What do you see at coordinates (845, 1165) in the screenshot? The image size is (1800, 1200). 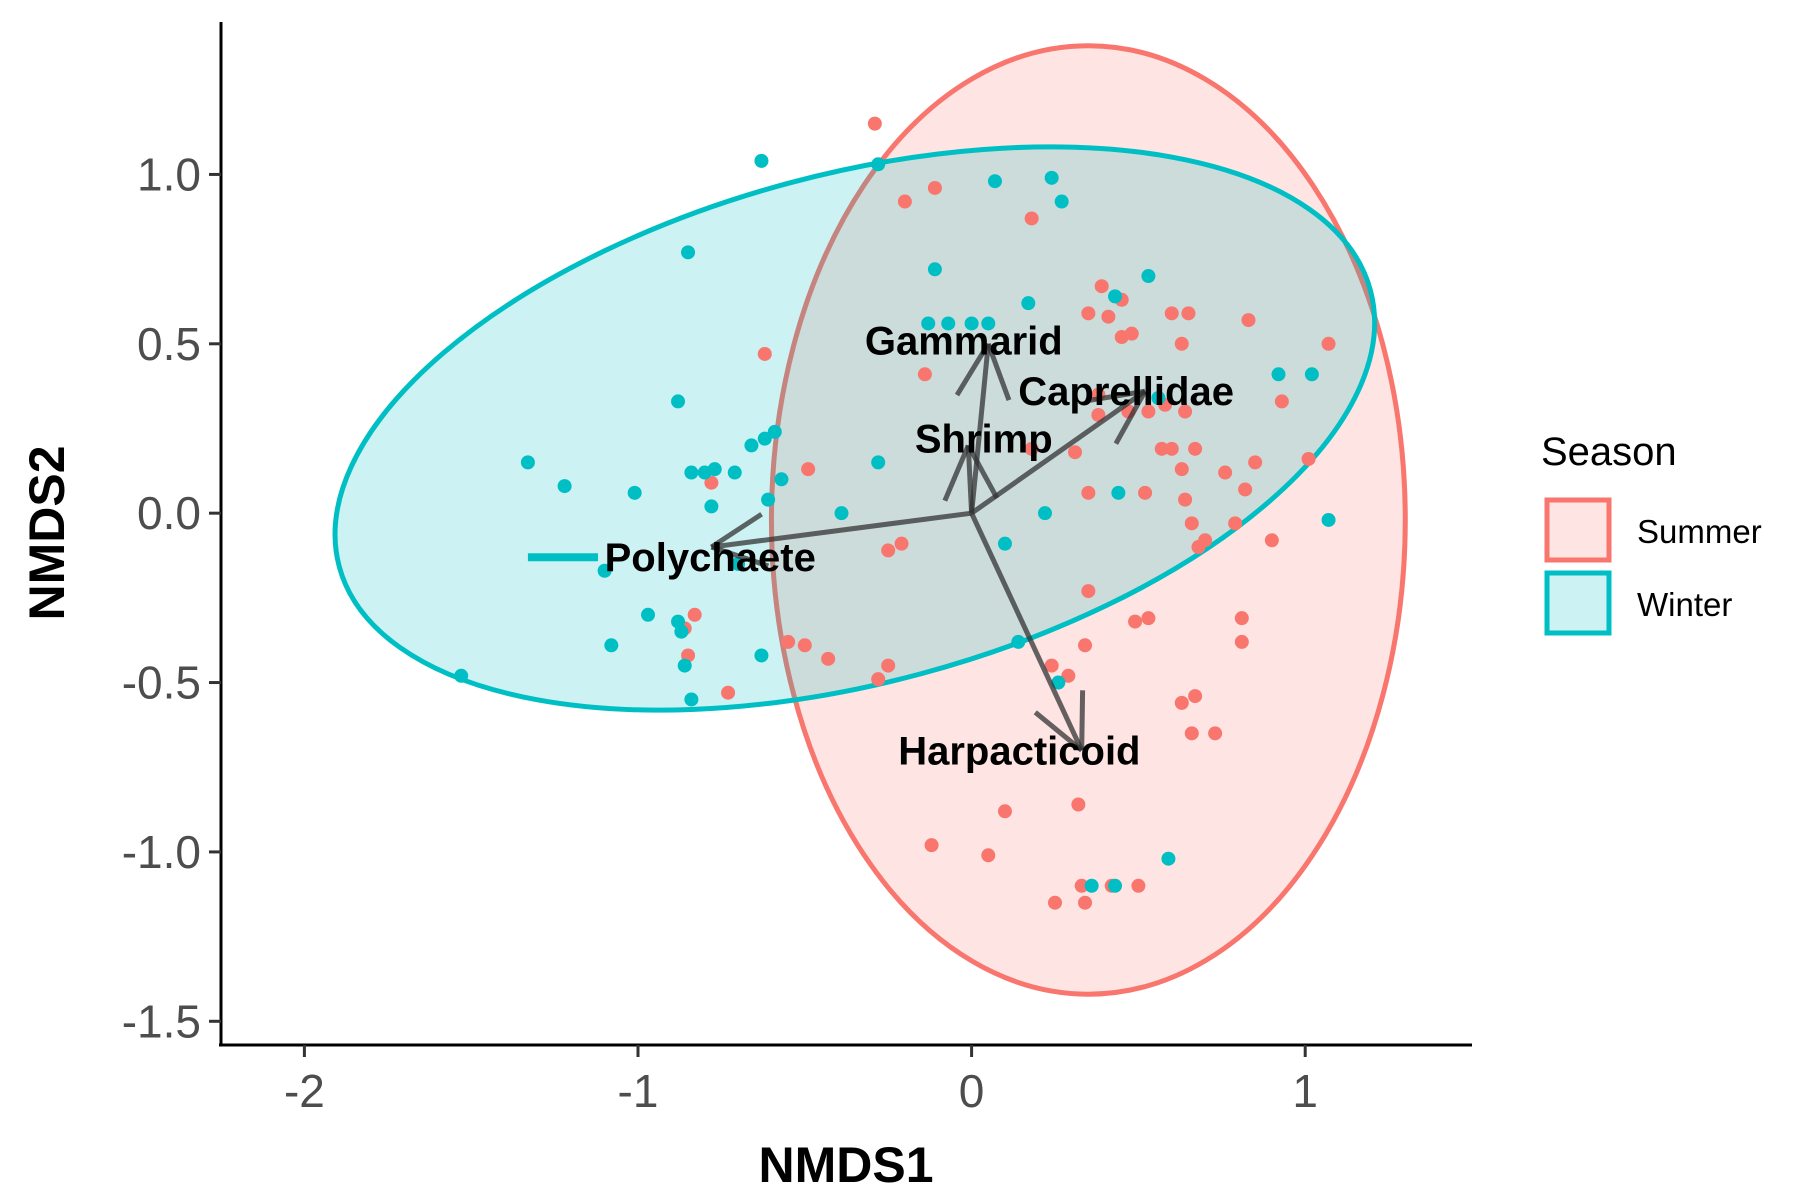 I see `x-axis-title: NMDS1` at bounding box center [845, 1165].